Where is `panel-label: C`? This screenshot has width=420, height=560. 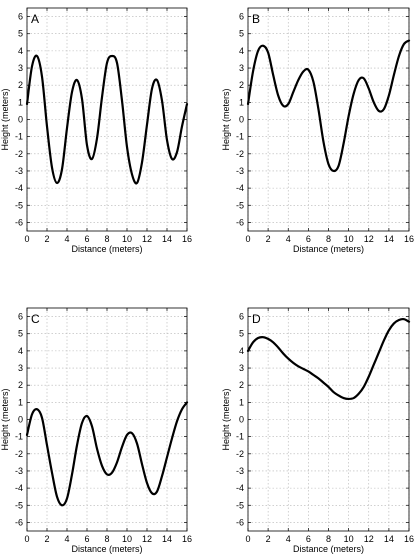
panel-label: C is located at coordinates (35, 319).